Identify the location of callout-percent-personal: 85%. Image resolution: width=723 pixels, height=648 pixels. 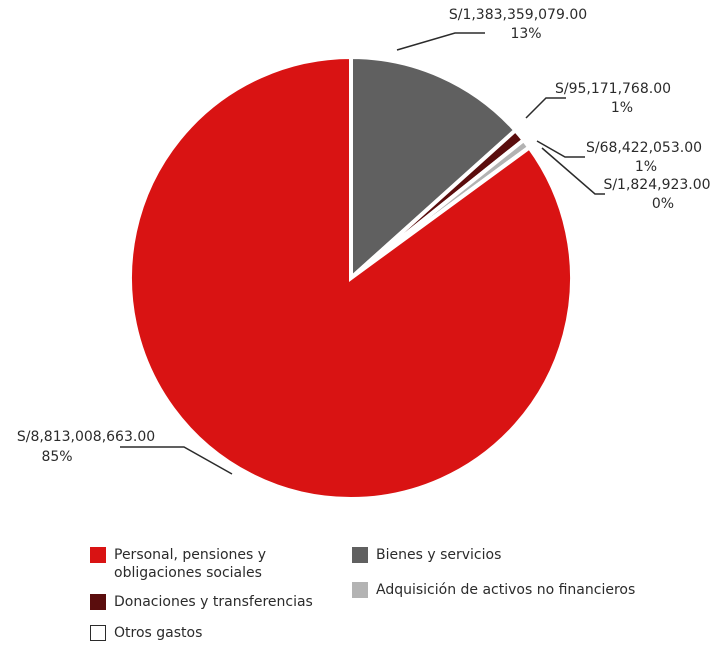
(56, 457).